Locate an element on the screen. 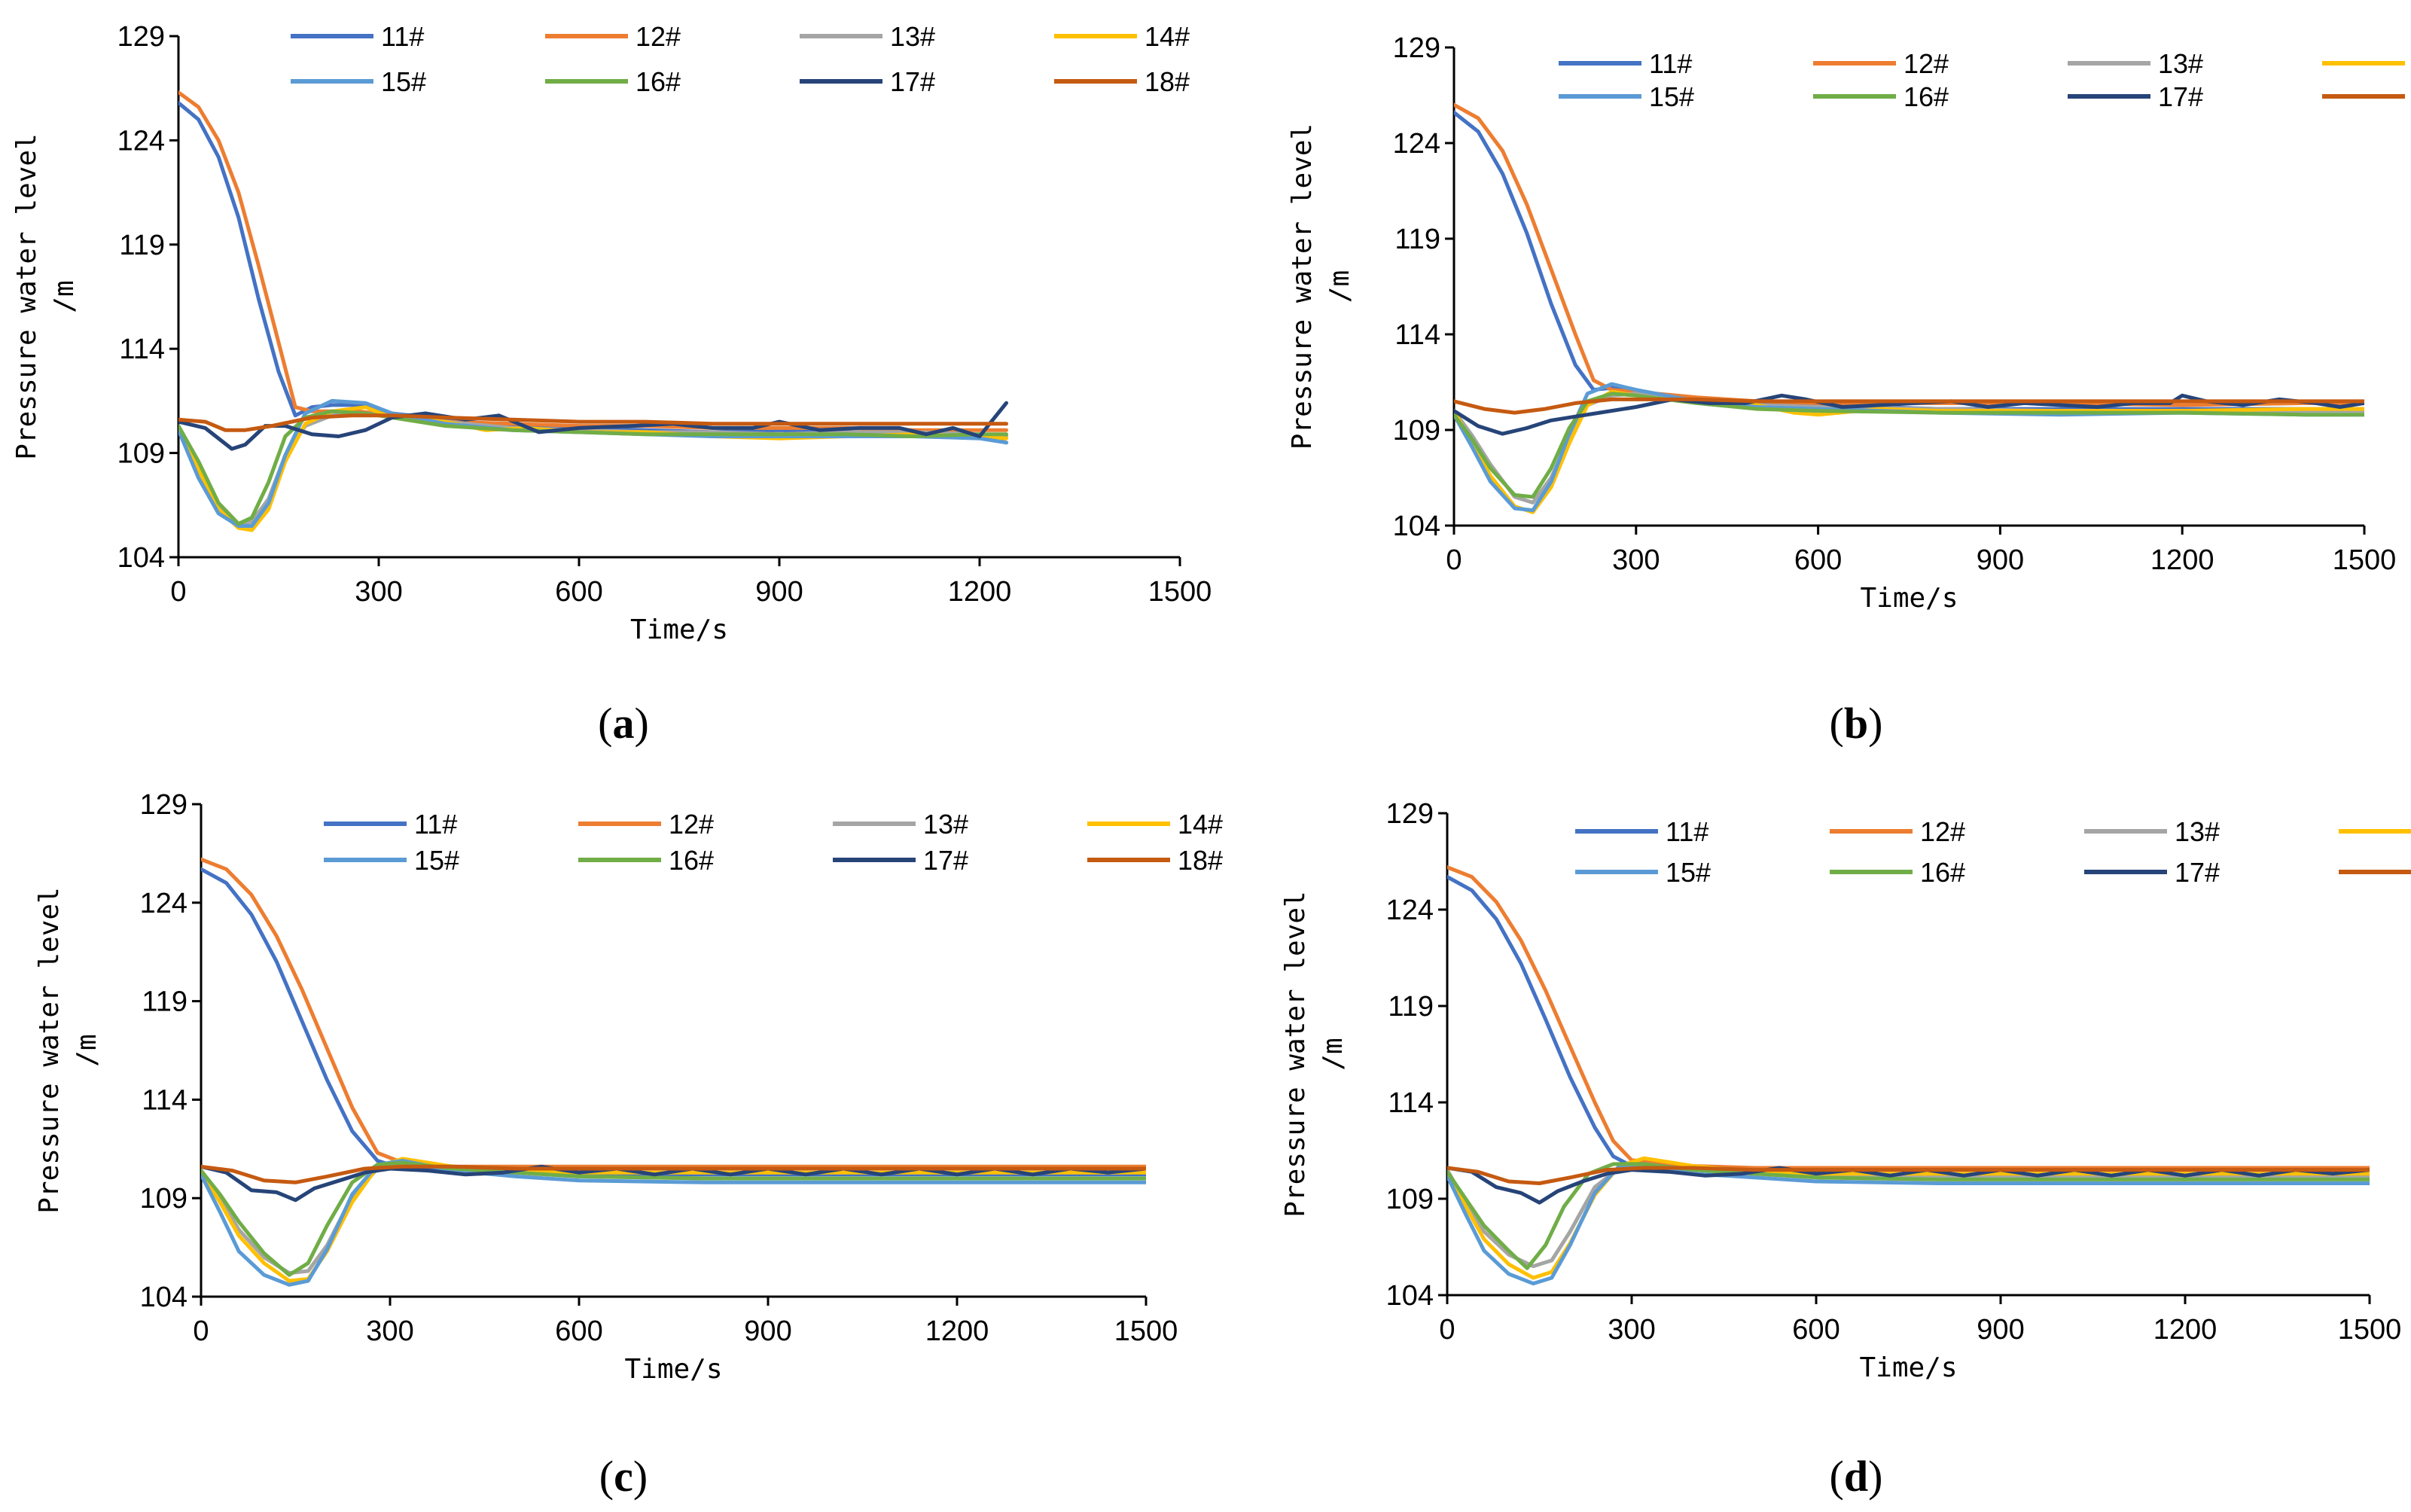 This screenshot has height=1512, width=2411. y-tick-label: 114 is located at coordinates (164, 1100).